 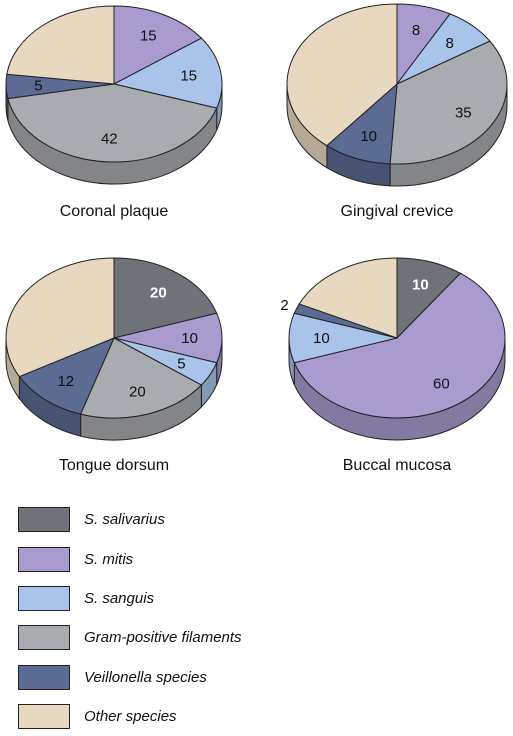 I want to click on legend-item-other-species: Other species, so click(x=168, y=716).